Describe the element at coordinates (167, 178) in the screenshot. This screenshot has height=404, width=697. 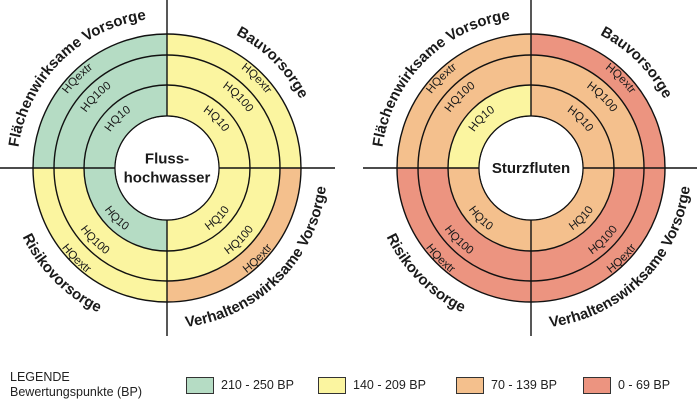
I see `center-label: hochwasser` at that location.